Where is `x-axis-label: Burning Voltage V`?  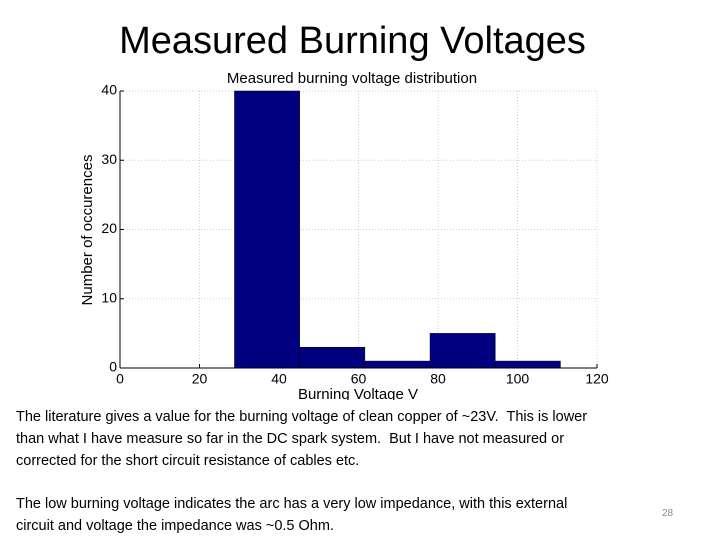
x-axis-label: Burning Voltage V is located at coordinates (358, 393).